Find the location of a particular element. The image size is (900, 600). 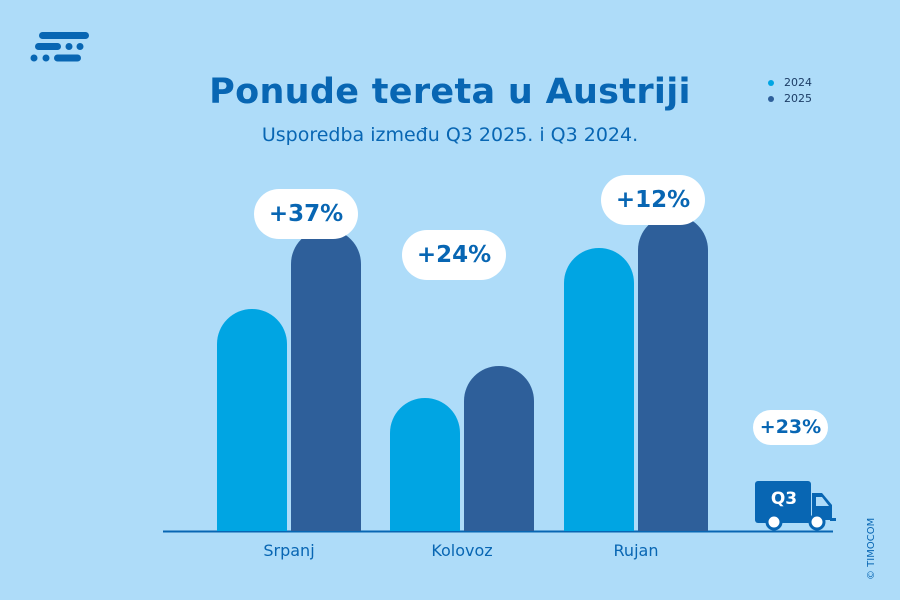

change-annotation: +12% is located at coordinates (653, 200).